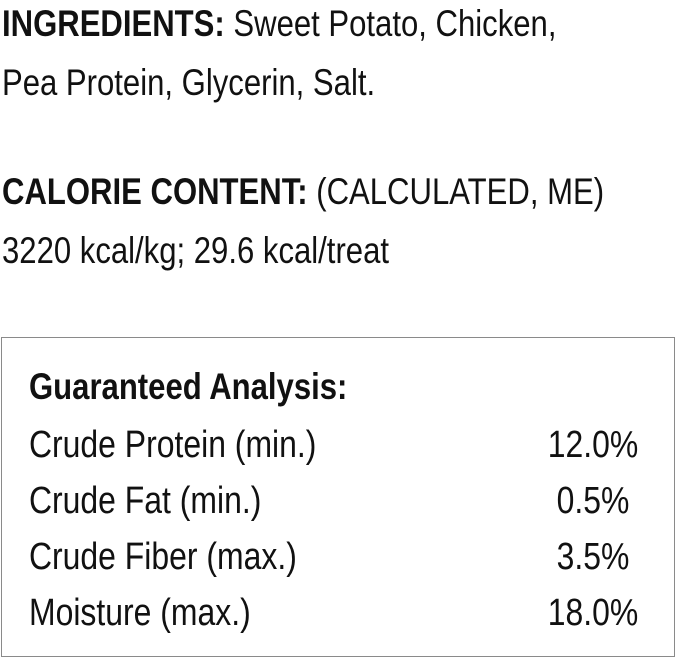 The image size is (679, 661). I want to click on analysis-title: Guaranteed Analysis:, so click(188, 386).